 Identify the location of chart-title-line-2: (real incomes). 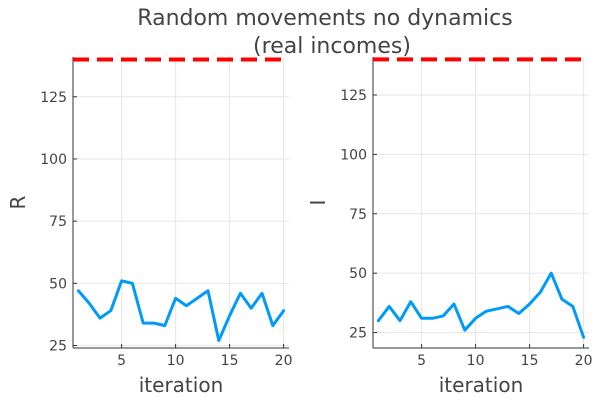
(332, 46).